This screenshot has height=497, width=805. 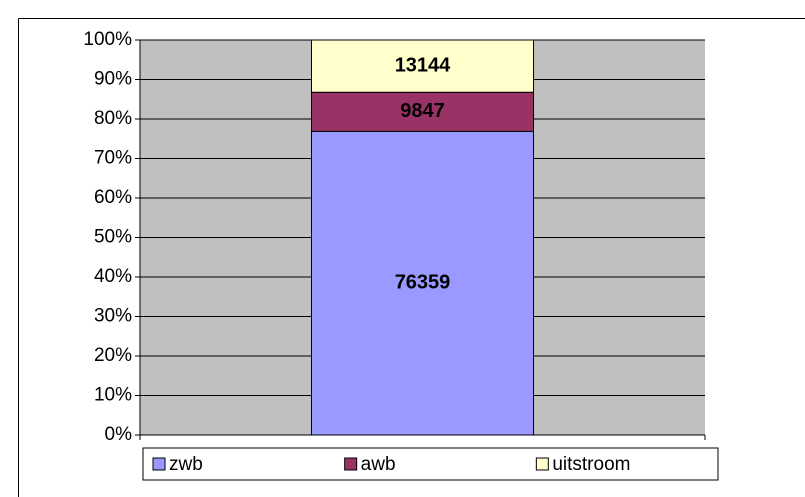 I want to click on value-label: 76359, so click(x=423, y=282).